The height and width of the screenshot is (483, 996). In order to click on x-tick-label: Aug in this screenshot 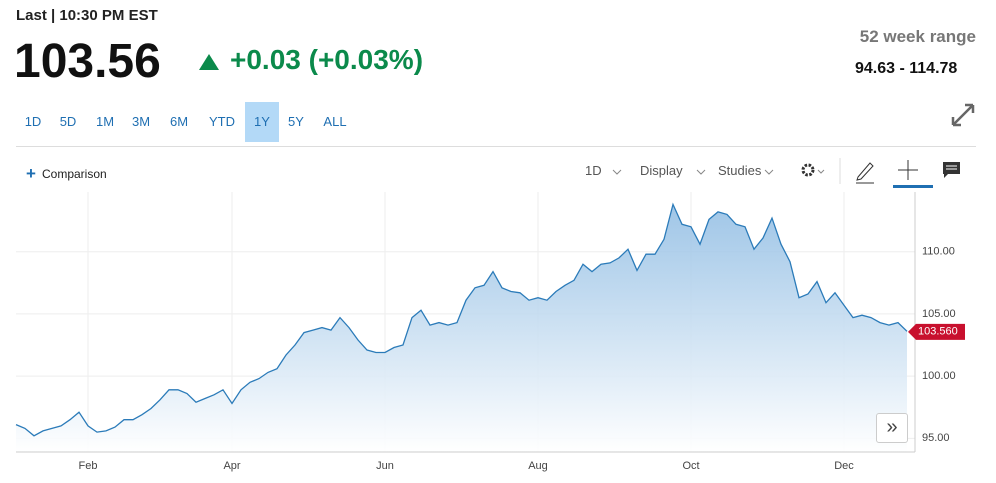, I will do `click(538, 466)`.